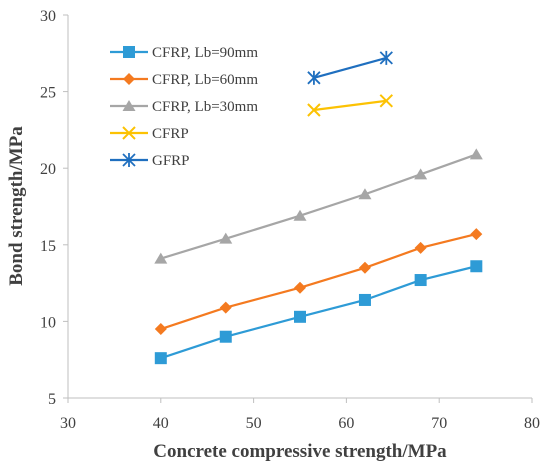 The image size is (550, 467). I want to click on legend-entry: GFRP, so click(150, 161).